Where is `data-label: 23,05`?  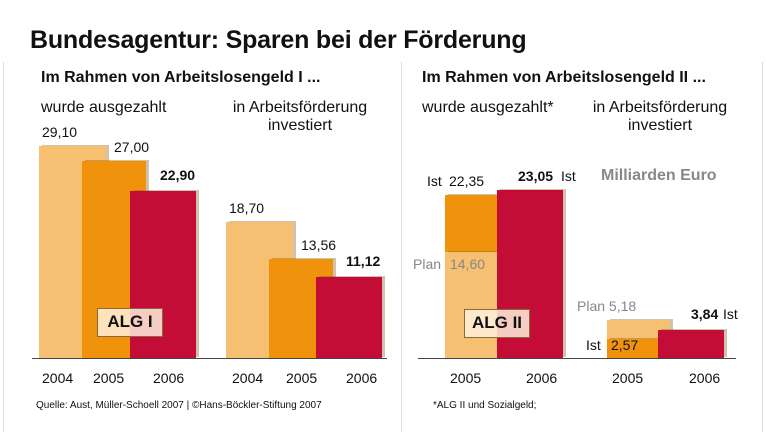 data-label: 23,05 is located at coordinates (536, 176).